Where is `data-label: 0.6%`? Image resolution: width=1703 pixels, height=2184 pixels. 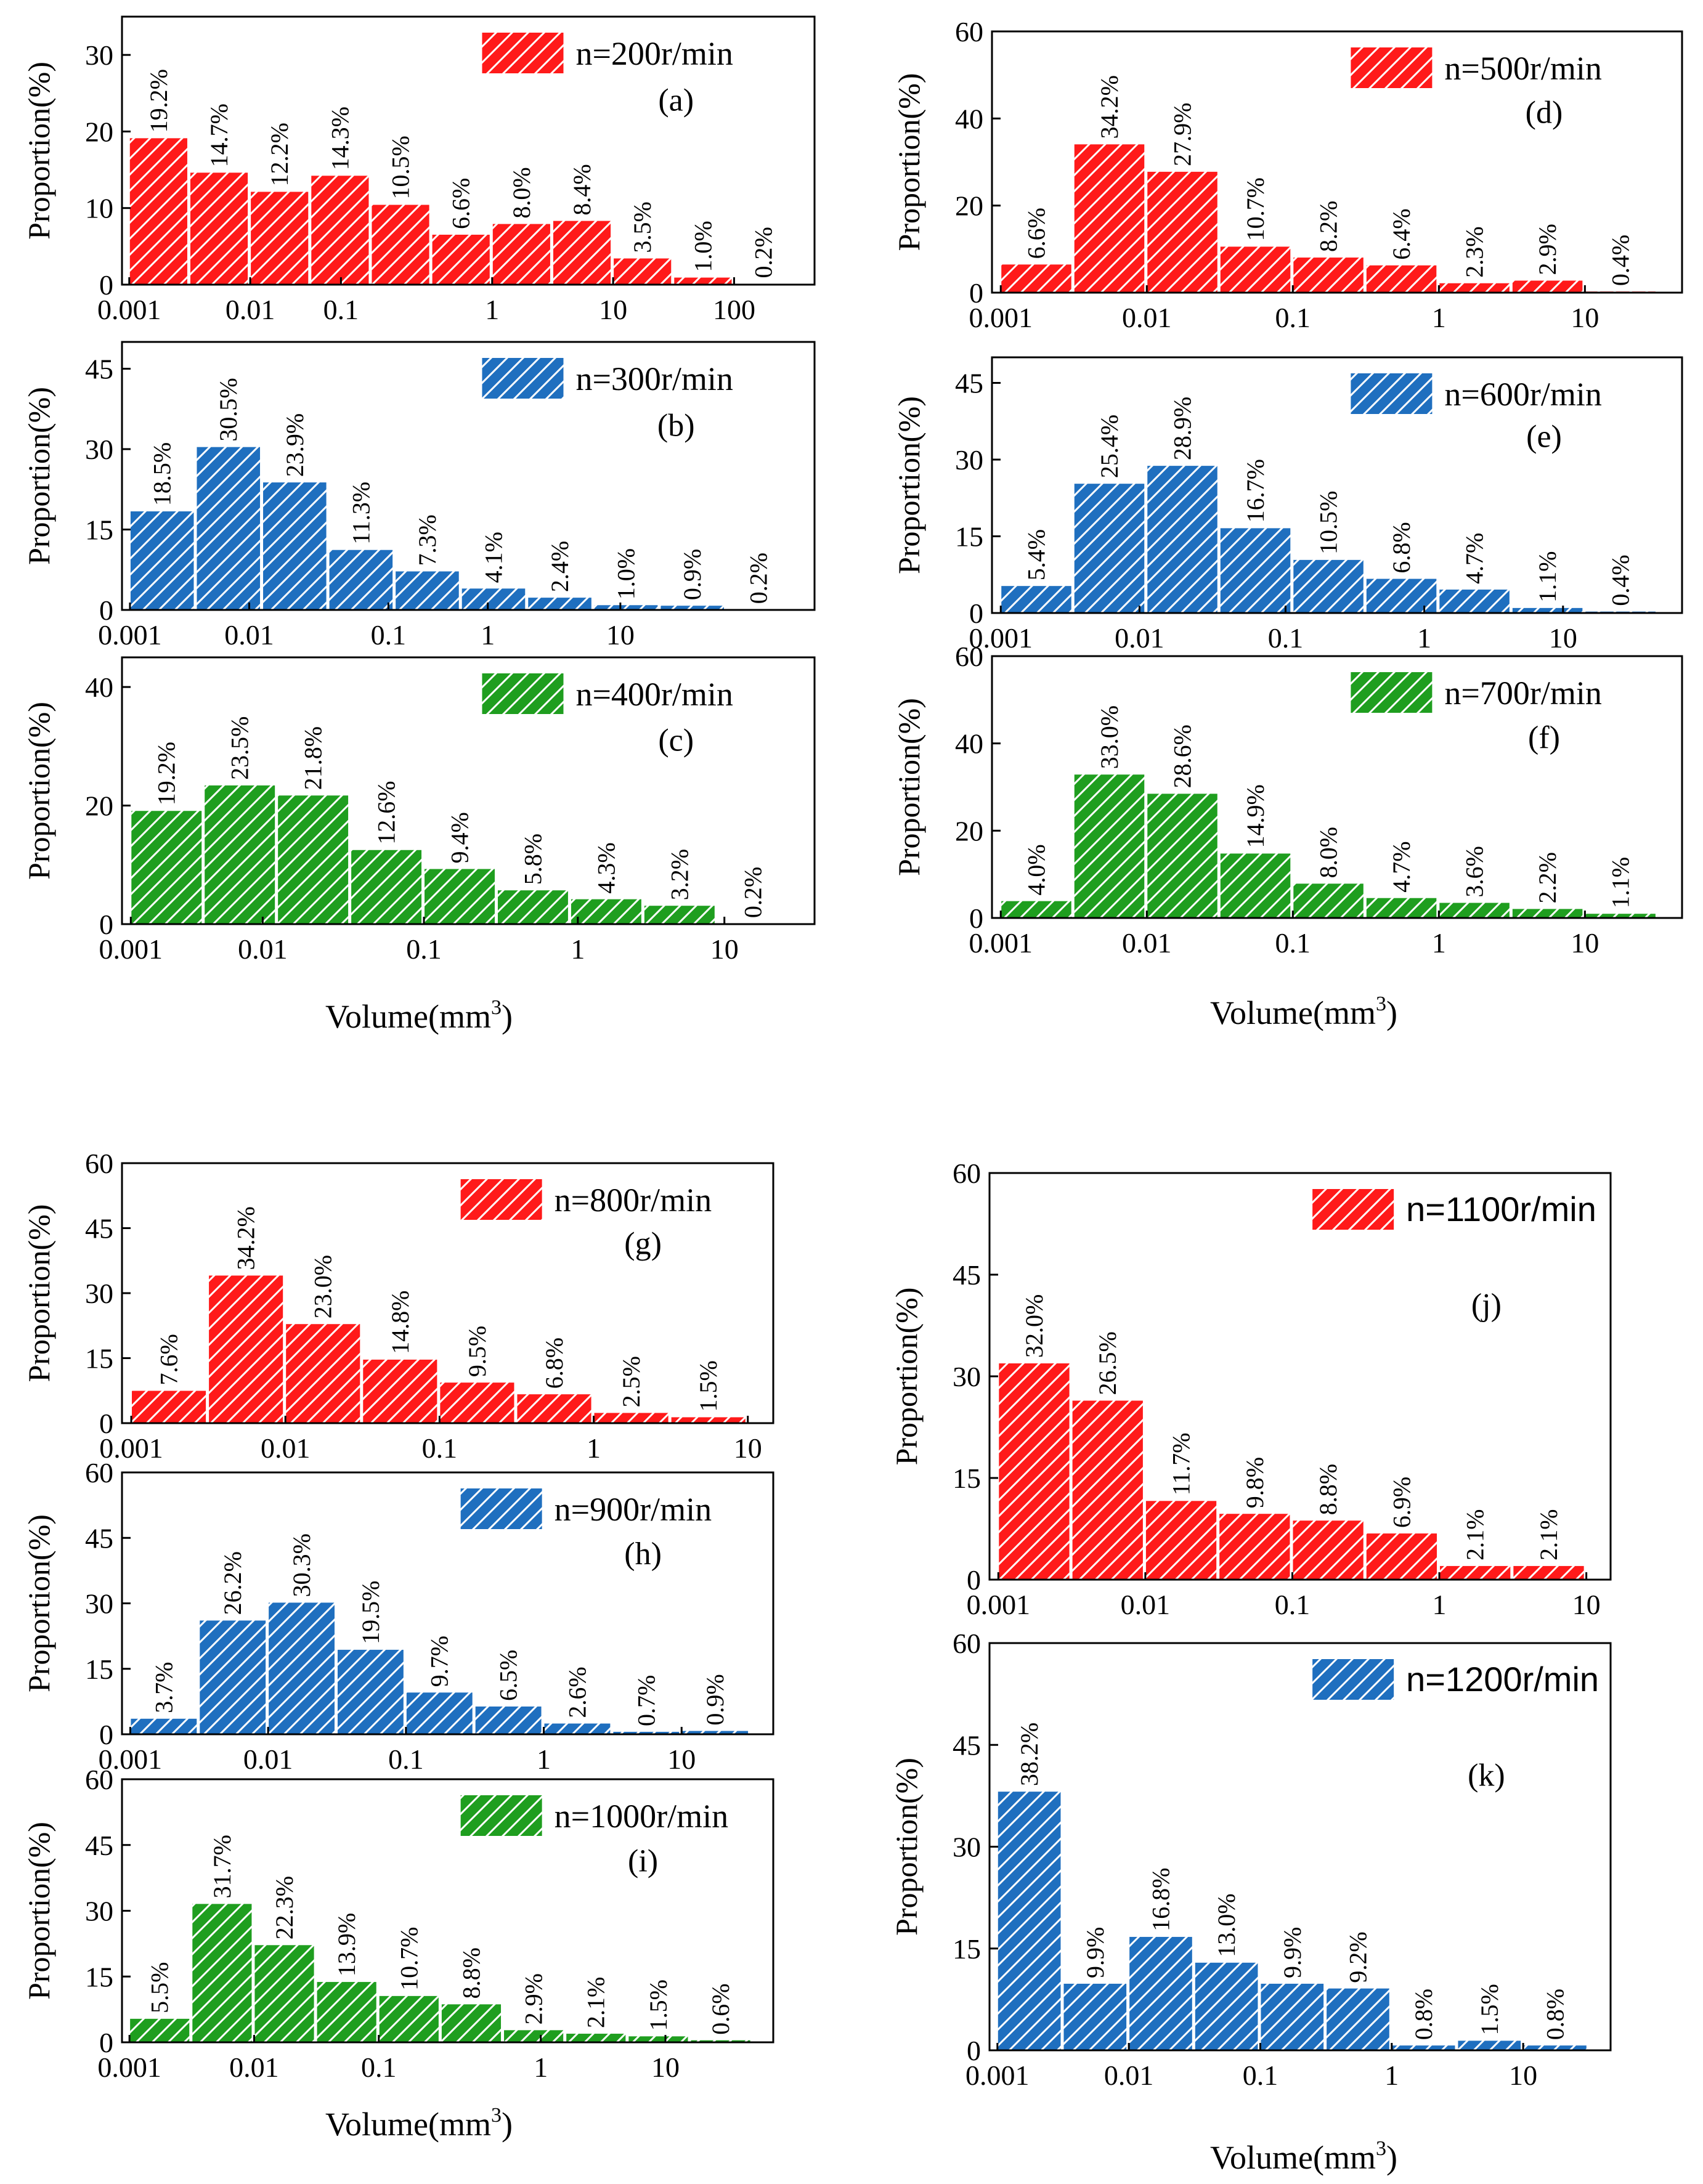
data-label: 0.6% is located at coordinates (720, 2008).